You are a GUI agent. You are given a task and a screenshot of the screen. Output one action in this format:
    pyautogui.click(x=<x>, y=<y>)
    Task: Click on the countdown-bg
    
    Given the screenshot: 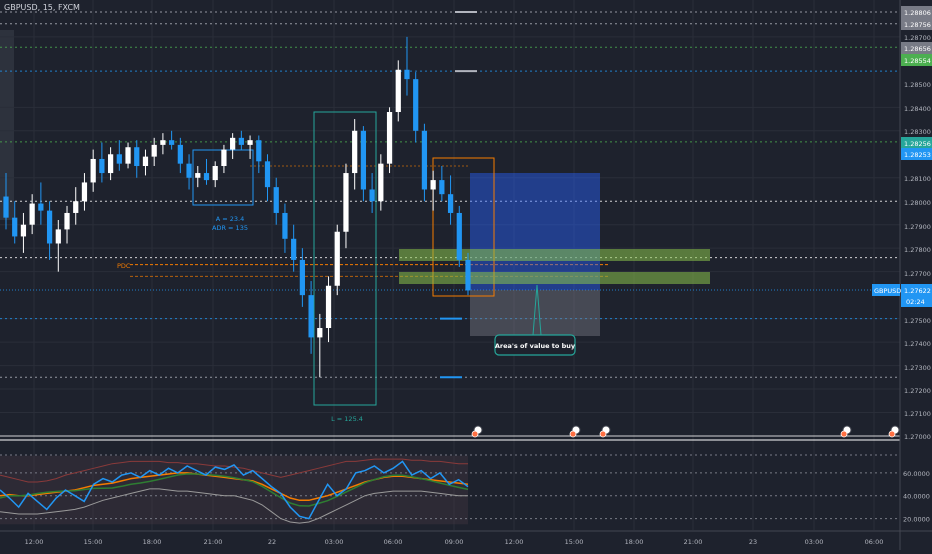 What is the action you would take?
    pyautogui.click(x=916, y=301)
    